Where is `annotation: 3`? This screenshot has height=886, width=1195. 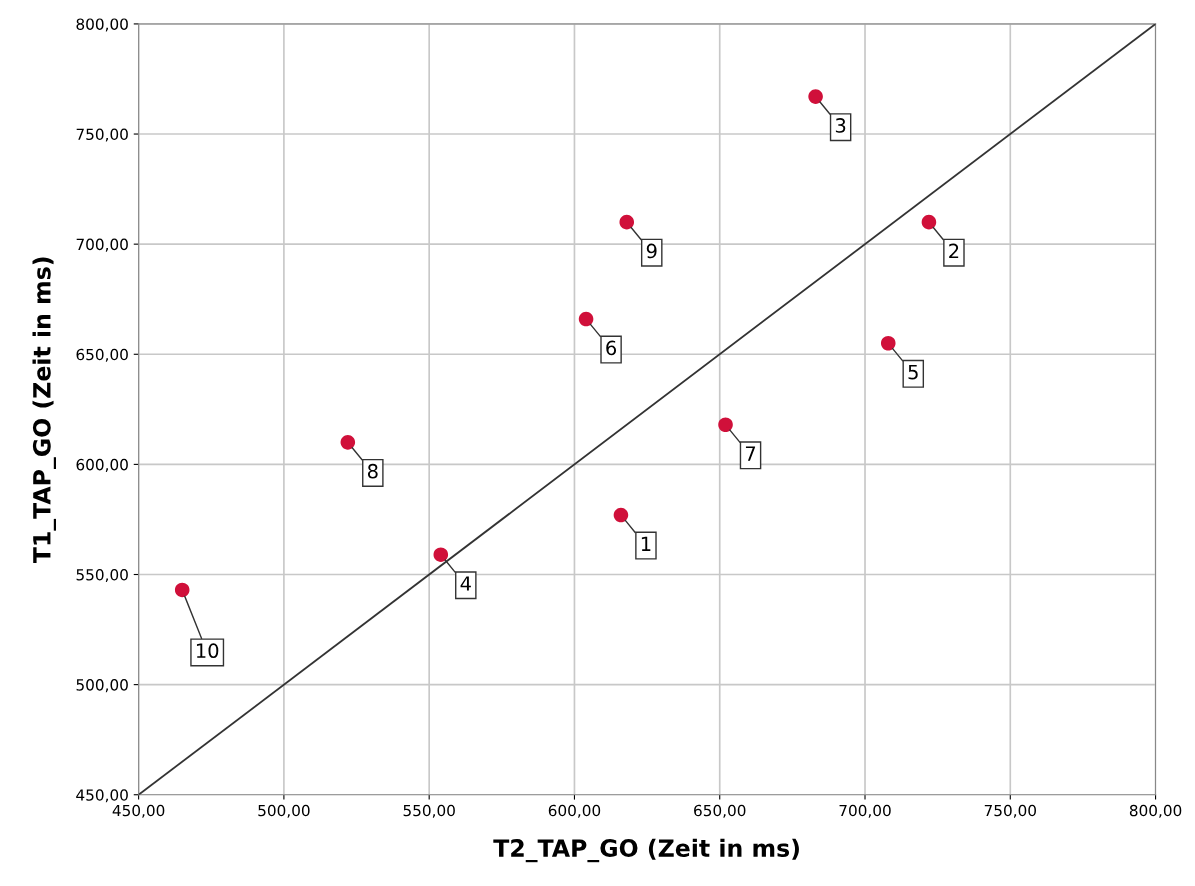 annotation: 3 is located at coordinates (840, 125).